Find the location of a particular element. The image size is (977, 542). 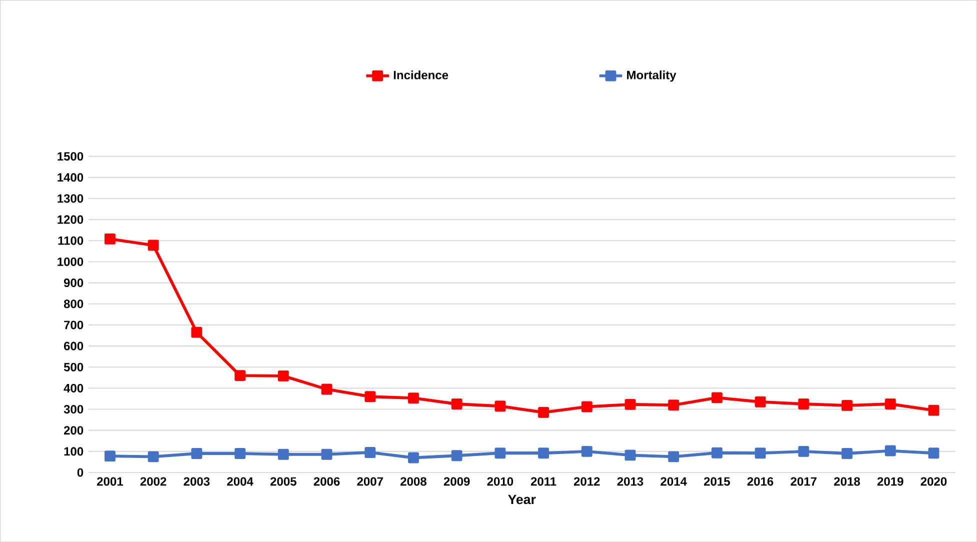

x-tick-label: 2017 is located at coordinates (803, 481).